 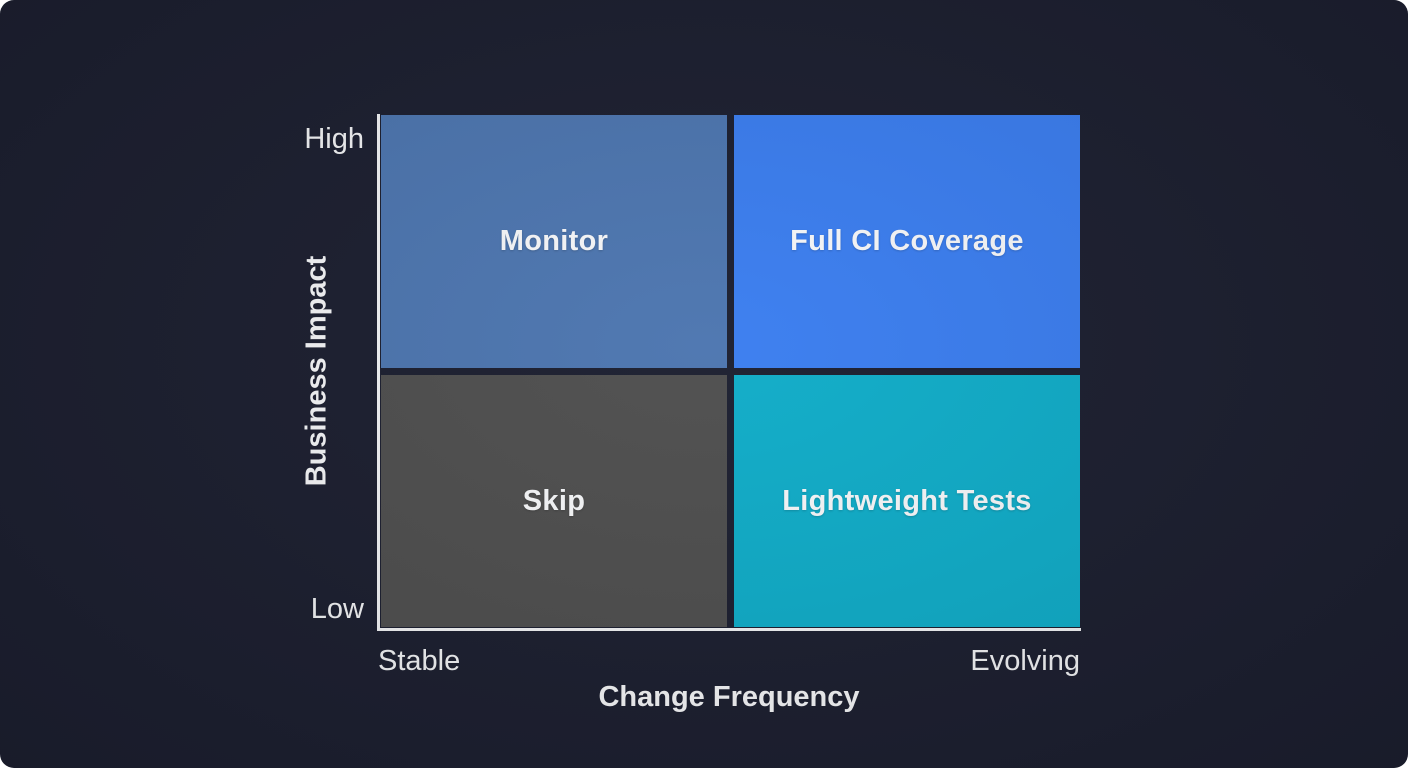 I want to click on y-axis-title: Business Impact, so click(x=316, y=371).